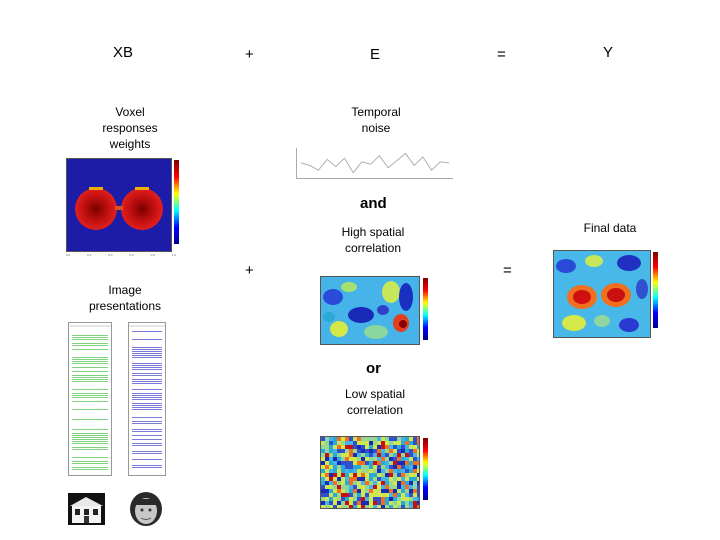 The width and height of the screenshot is (720, 540). I want to click on green-raster-svg, so click(90, 397).